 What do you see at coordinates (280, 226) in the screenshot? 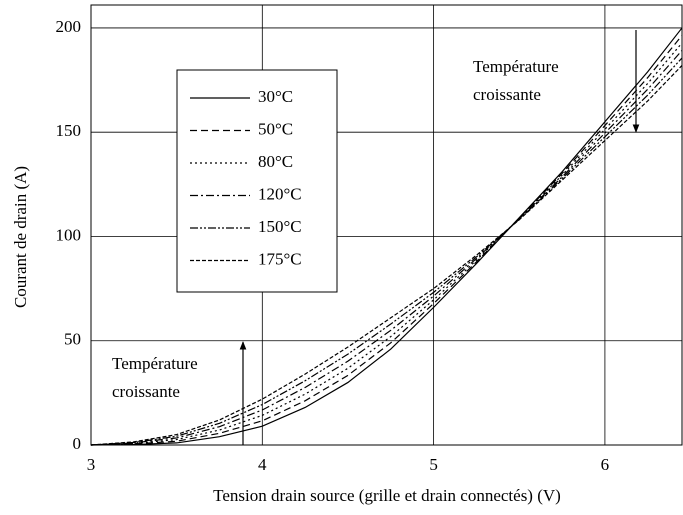
I see `legend-label: 150°C` at bounding box center [280, 226].